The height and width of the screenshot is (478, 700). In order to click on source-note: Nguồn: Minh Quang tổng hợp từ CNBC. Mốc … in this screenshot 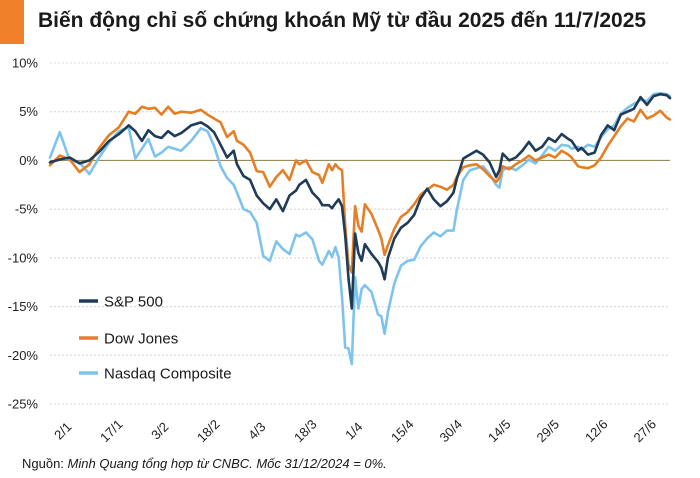, I will do `click(204, 463)`.